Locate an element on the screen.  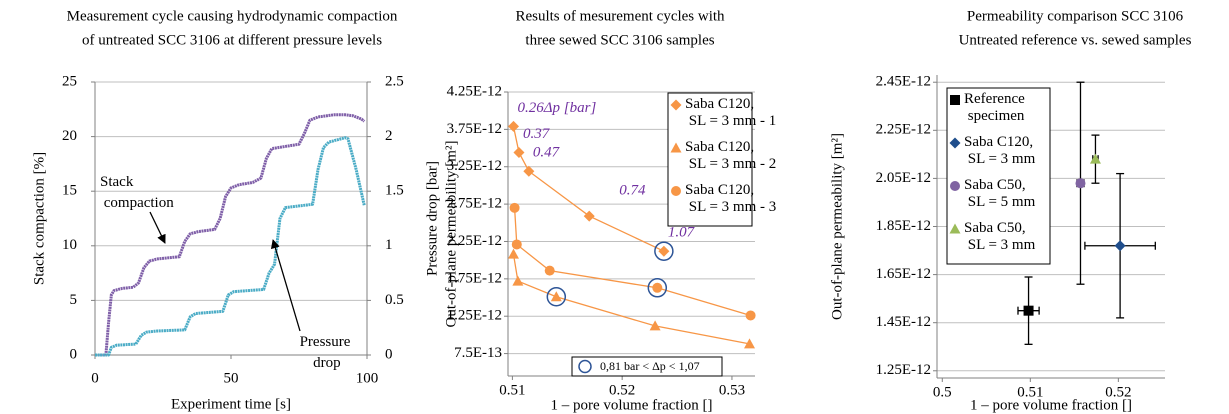
y2-tick-label: 2.5 is located at coordinates (394, 81).